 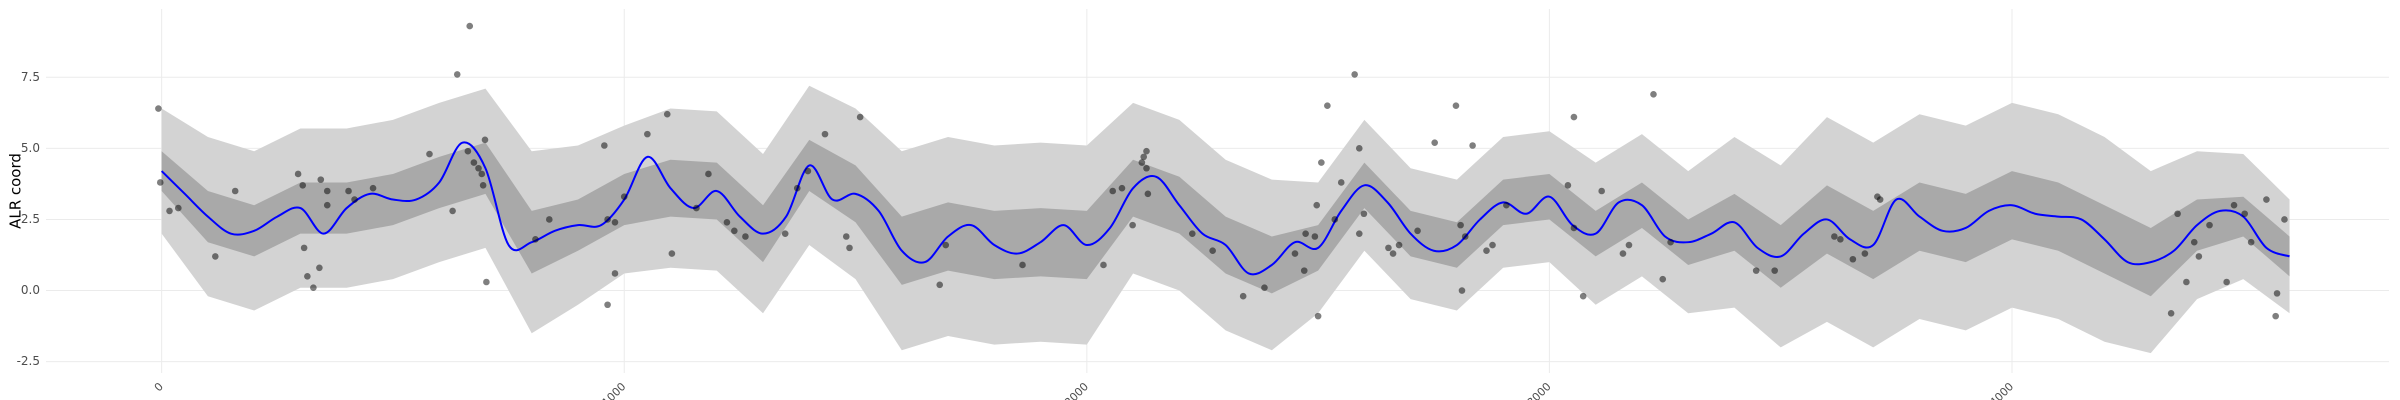 I want to click on y-tick-label: 0.0, so click(x=30, y=290).